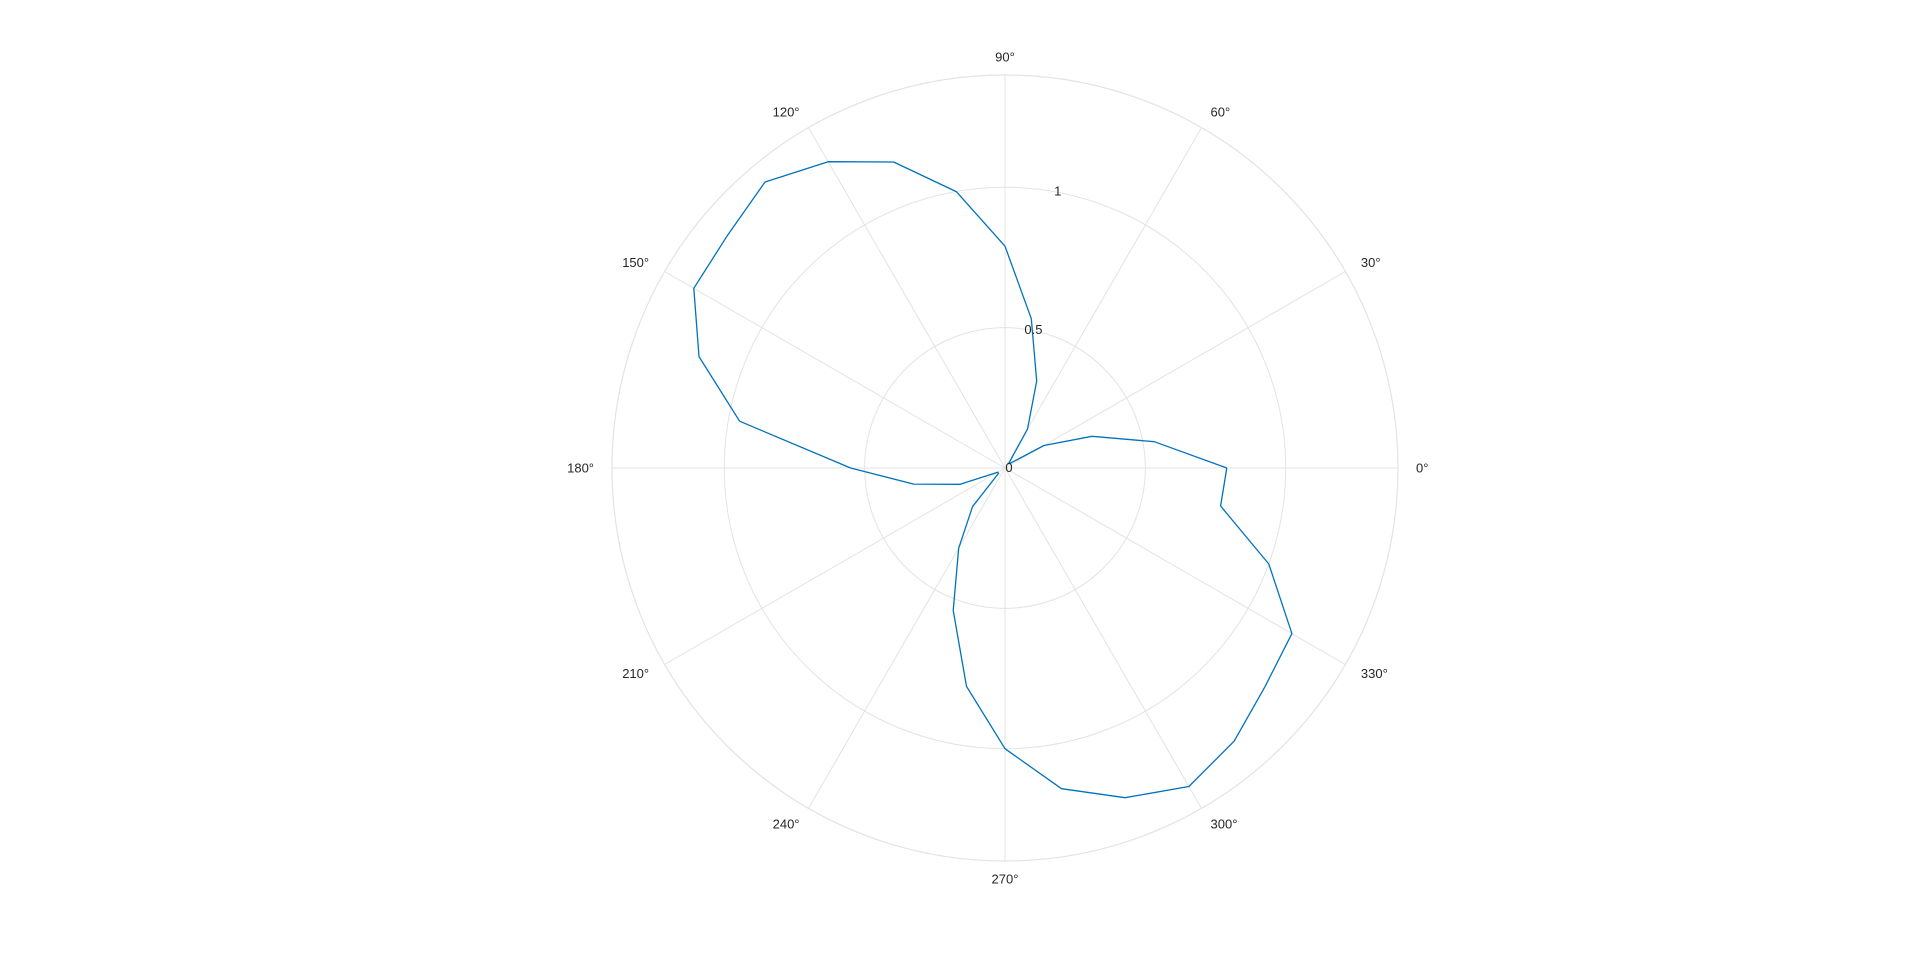 This screenshot has width=1920, height=955. Describe the element at coordinates (1005, 879) in the screenshot. I see `theta-tick-label: 270°` at that location.